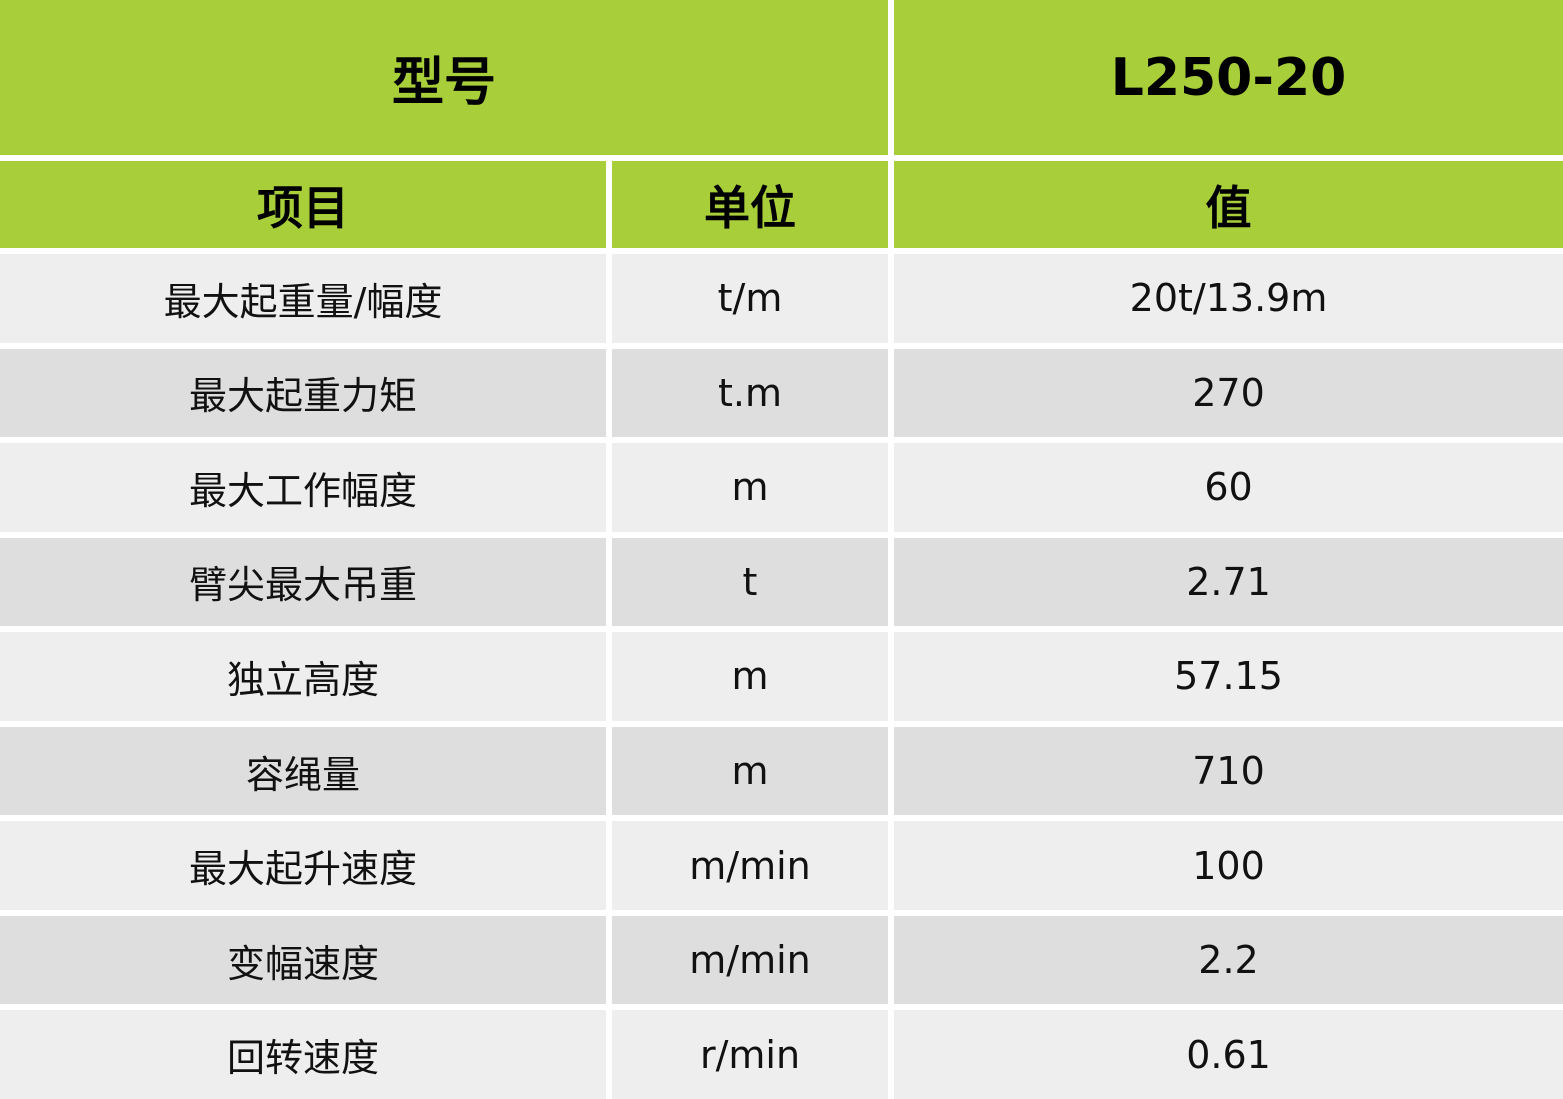  Describe the element at coordinates (303, 487) in the screenshot. I see `table-cell-item: 最大工作幅度` at that location.